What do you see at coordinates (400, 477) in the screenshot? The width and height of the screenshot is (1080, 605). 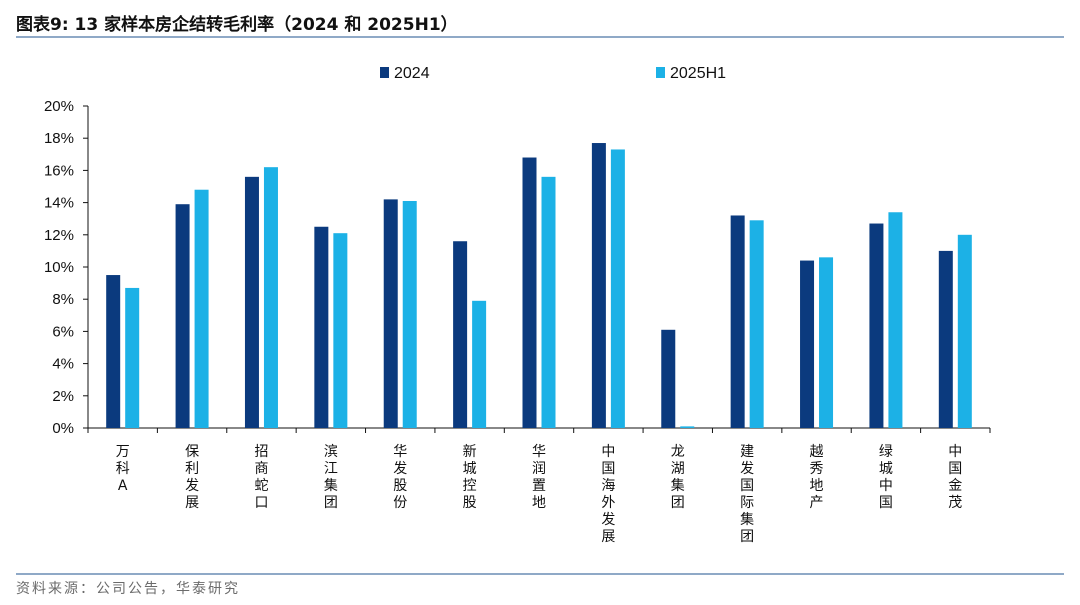 I see `category-label: 华发股份` at bounding box center [400, 477].